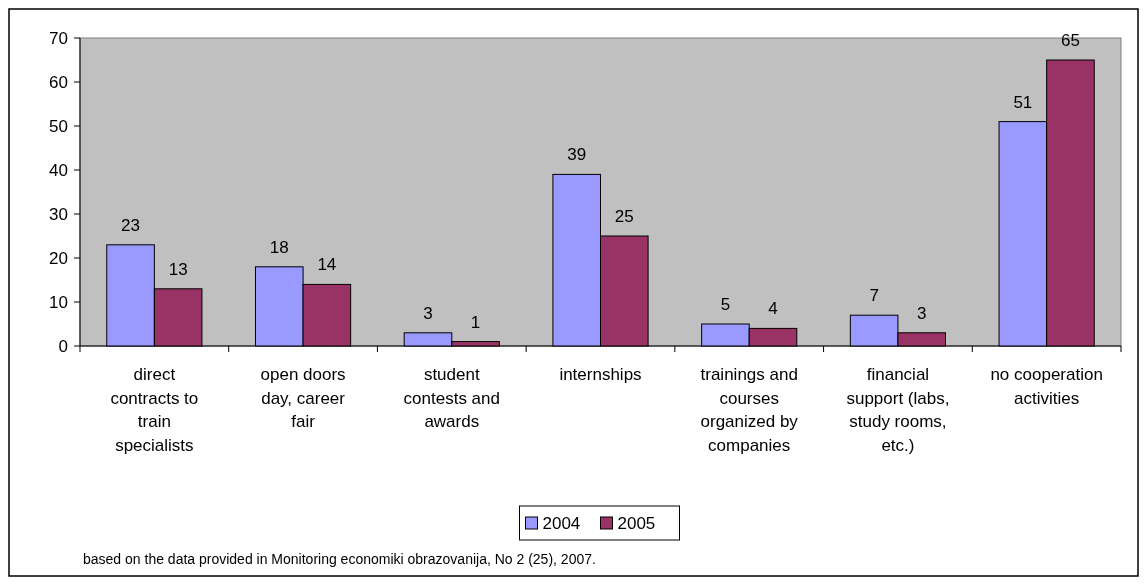 The height and width of the screenshot is (585, 1147). Describe the element at coordinates (58, 302) in the screenshot. I see `y-tick-label: 10` at that location.